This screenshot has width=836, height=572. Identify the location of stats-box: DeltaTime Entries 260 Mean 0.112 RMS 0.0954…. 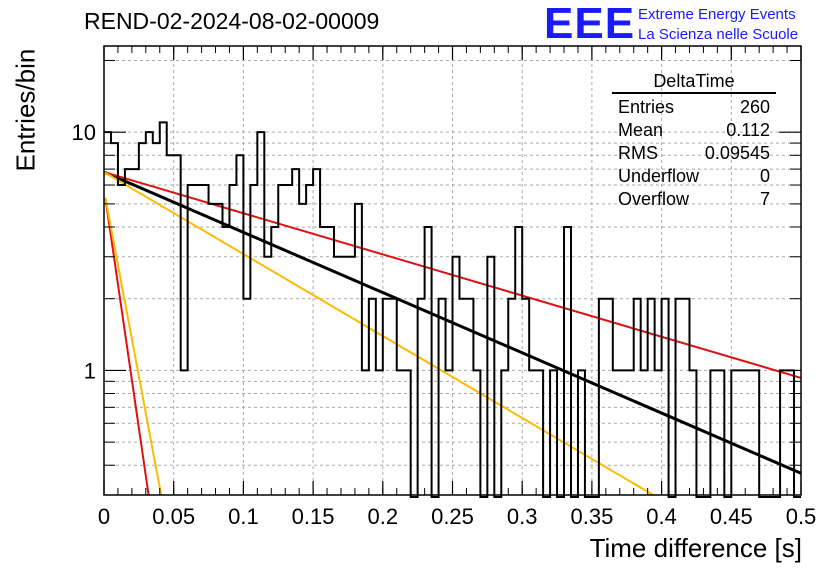
(694, 140).